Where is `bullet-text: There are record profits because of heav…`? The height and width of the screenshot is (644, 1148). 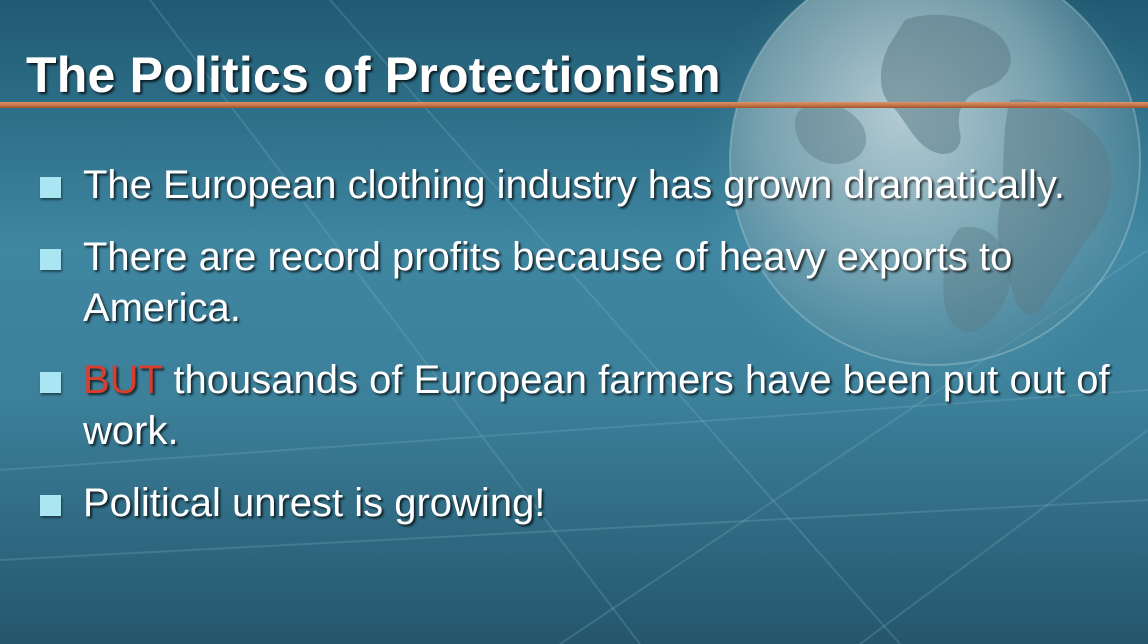
bullet-text: There are record profits because of heav… is located at coordinates (548, 282).